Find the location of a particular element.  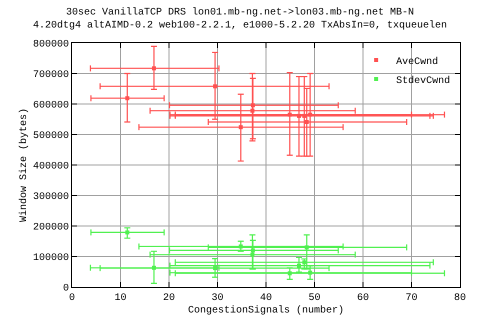

y-tick-label: 500000 is located at coordinates (50, 136).